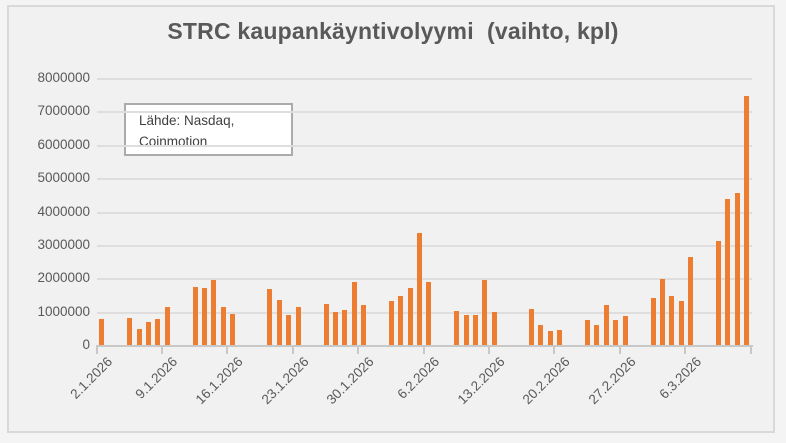 The image size is (786, 443). What do you see at coordinates (424, 346) in the screenshot?
I see `x-axis-line` at bounding box center [424, 346].